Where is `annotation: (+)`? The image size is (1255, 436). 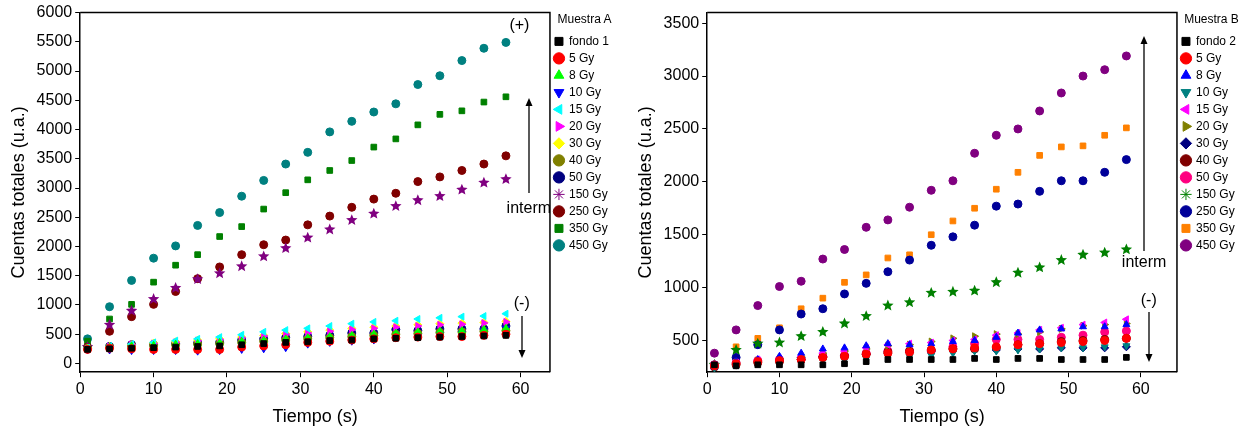
annotation: (+) is located at coordinates (519, 24).